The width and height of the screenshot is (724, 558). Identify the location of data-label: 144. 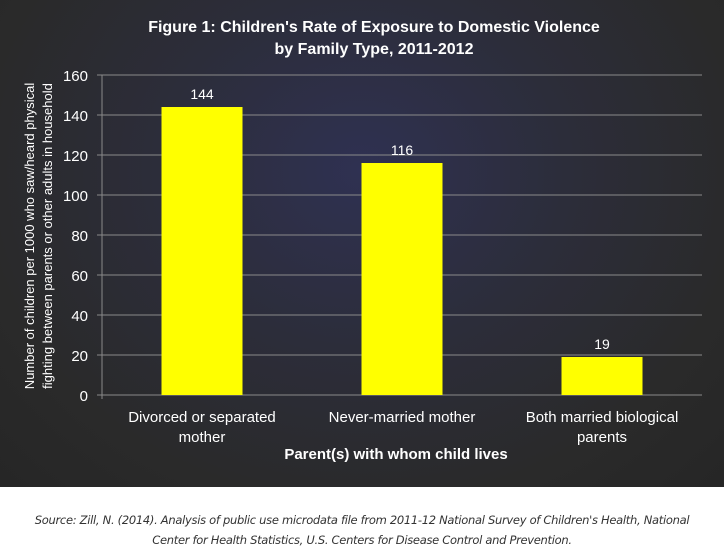
(202, 94).